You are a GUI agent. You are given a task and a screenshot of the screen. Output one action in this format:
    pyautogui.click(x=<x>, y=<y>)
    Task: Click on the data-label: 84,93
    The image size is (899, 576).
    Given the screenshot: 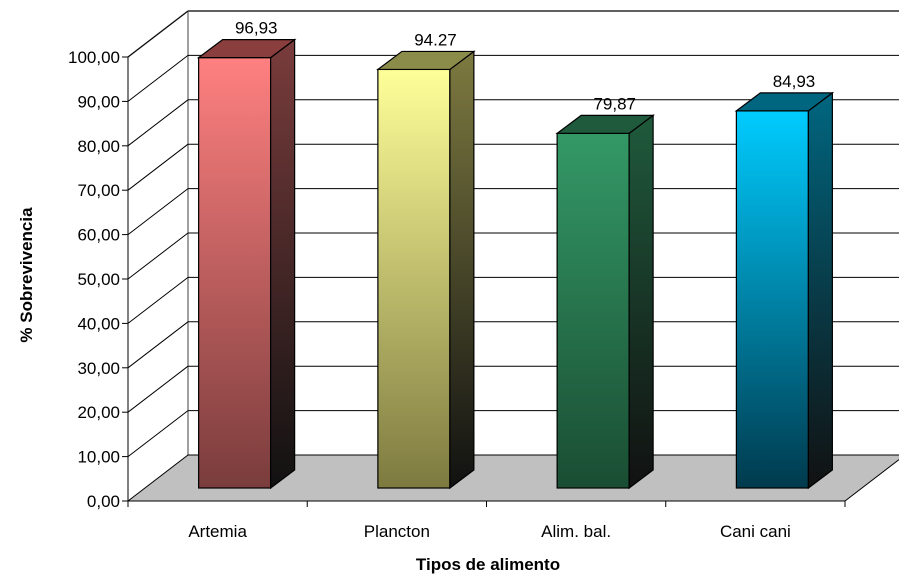 What is the action you would take?
    pyautogui.click(x=794, y=81)
    